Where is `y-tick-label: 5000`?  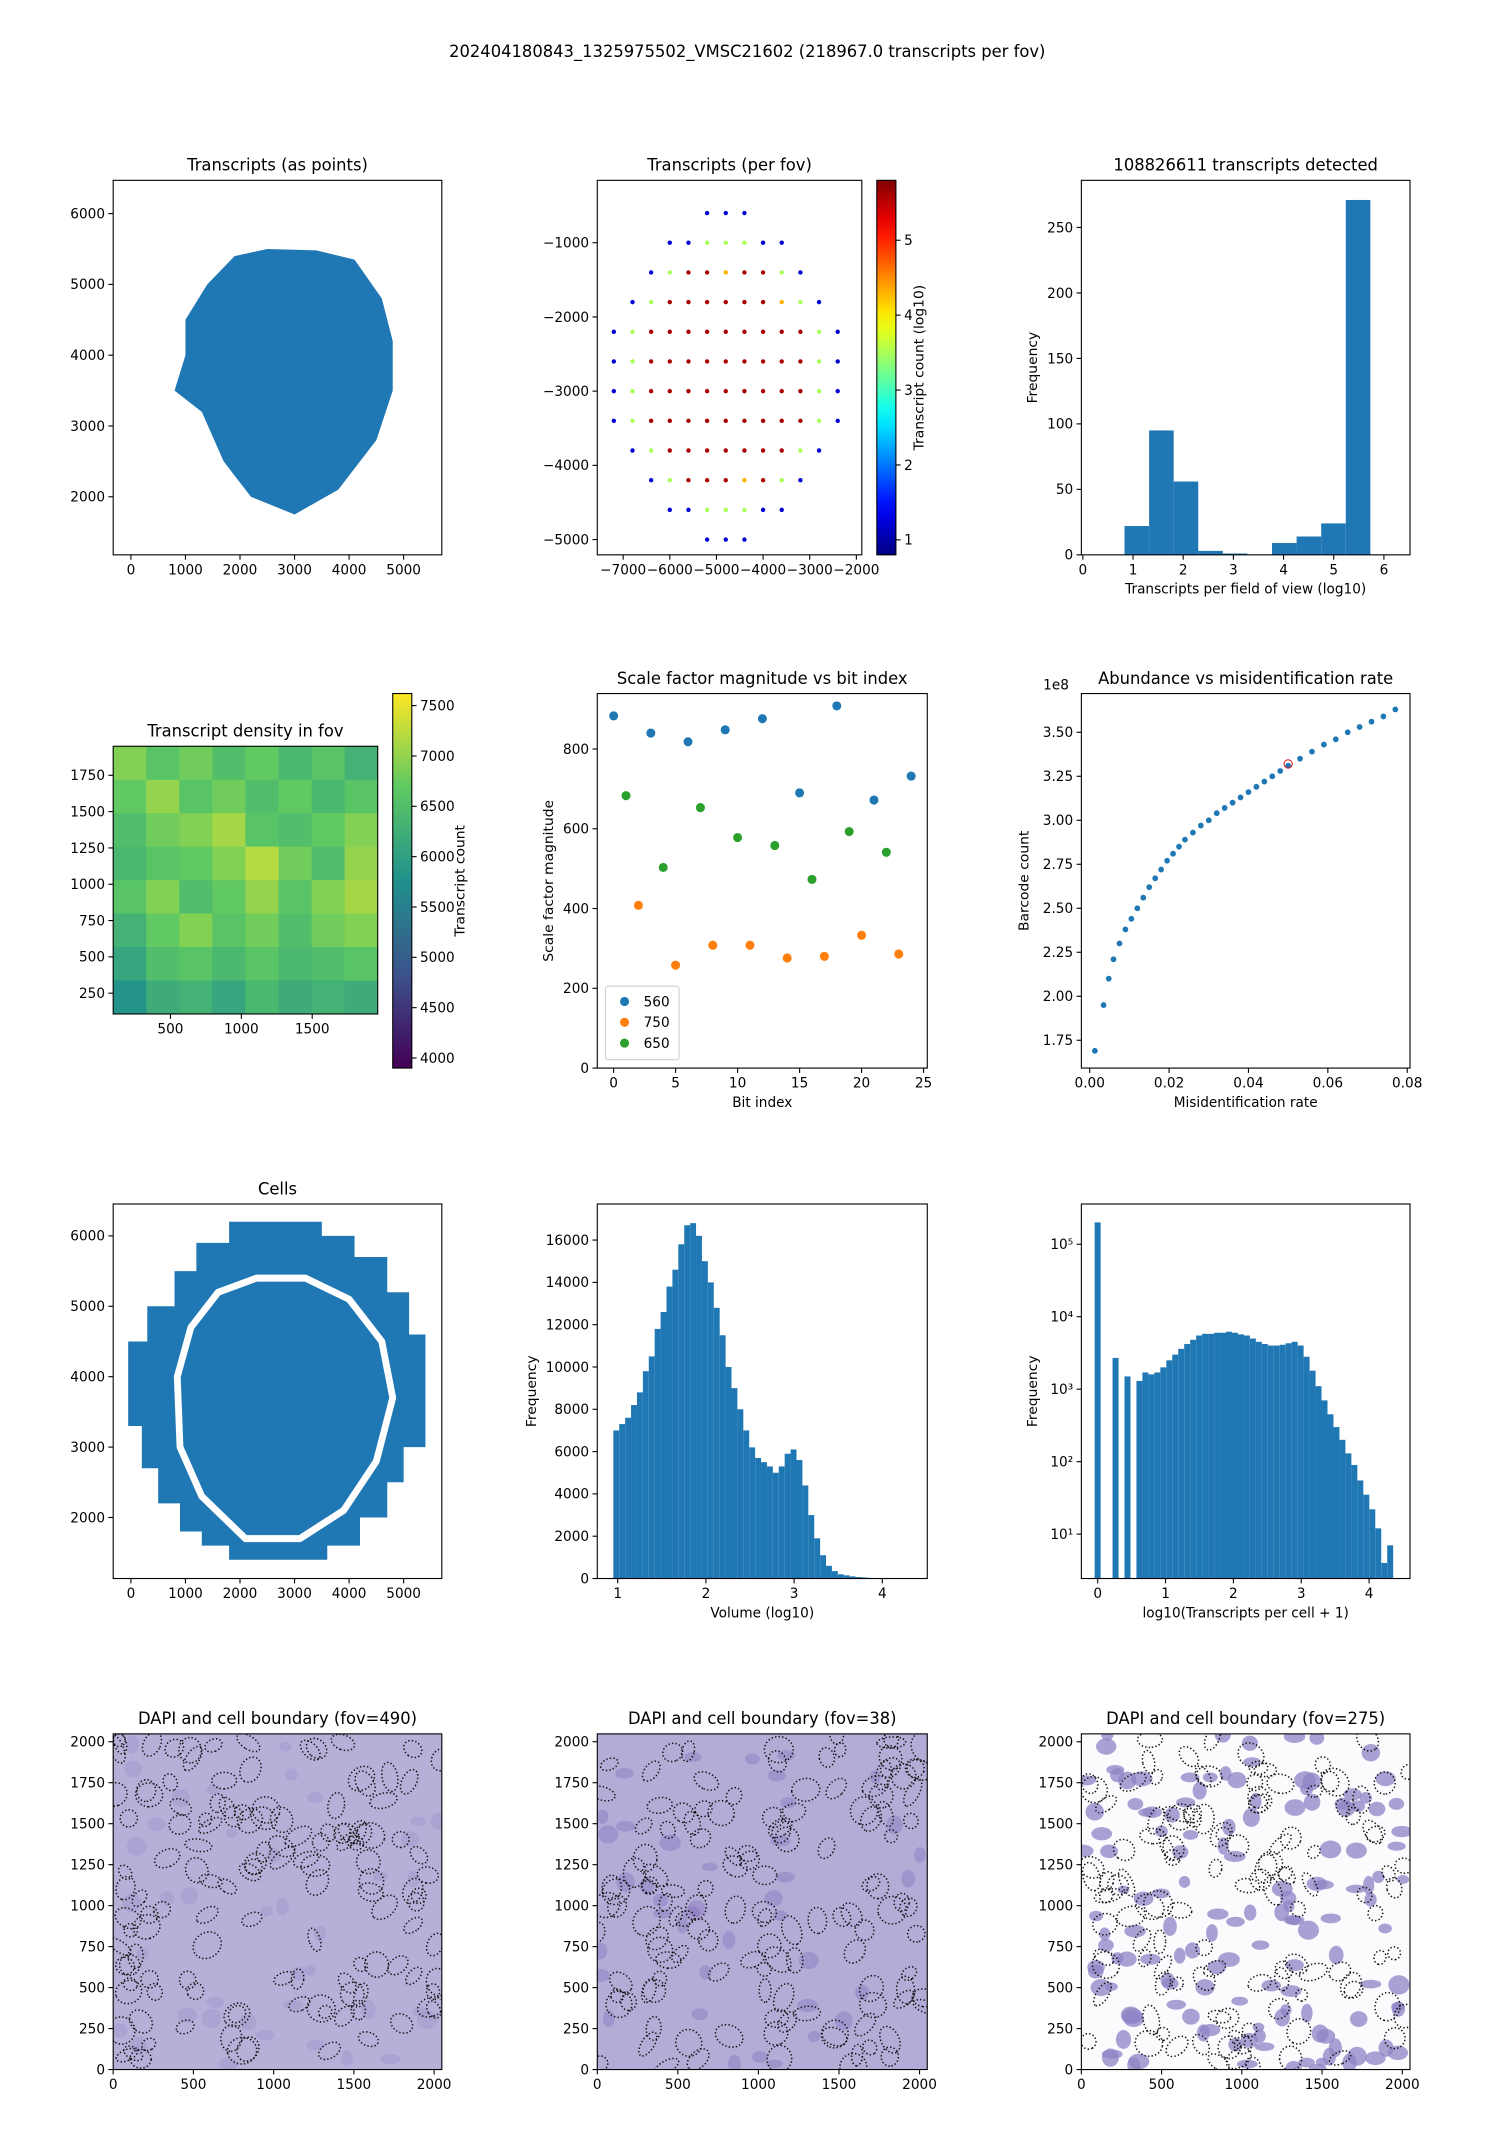 y-tick-label: 5000 is located at coordinates (87, 285).